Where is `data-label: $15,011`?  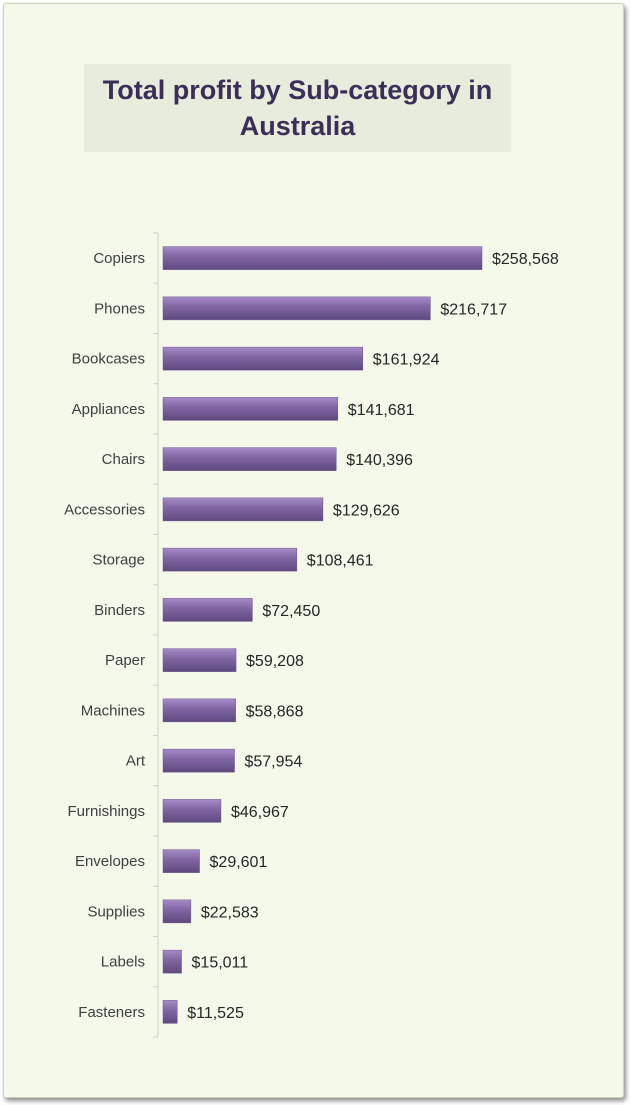
data-label: $15,011 is located at coordinates (220, 963).